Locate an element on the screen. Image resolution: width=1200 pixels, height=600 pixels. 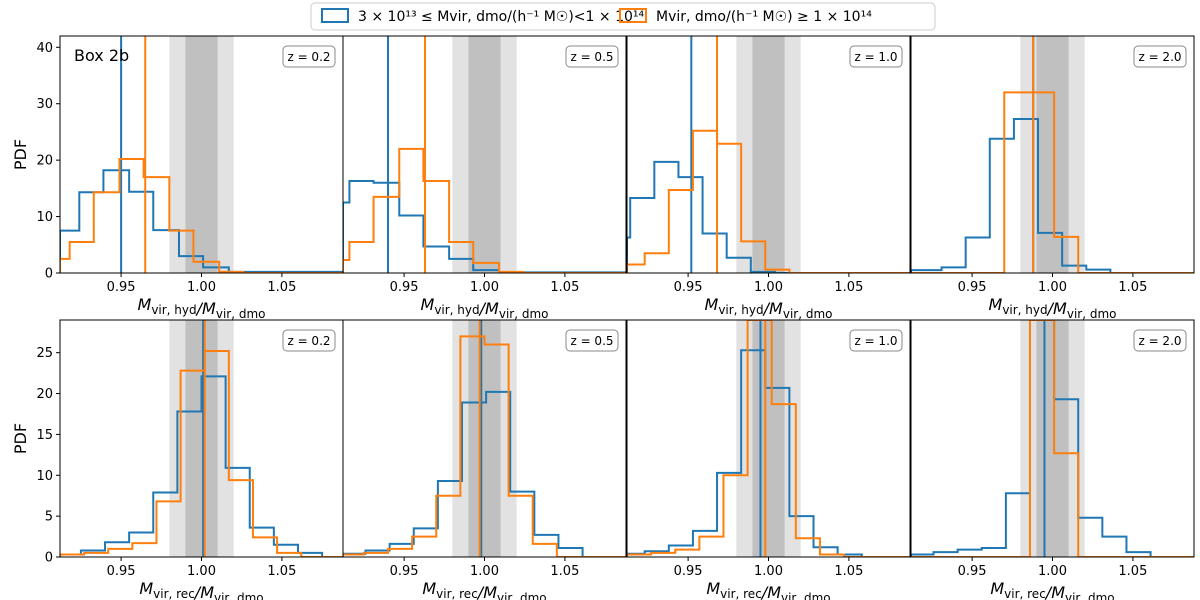
legend-swatch-low-mass is located at coordinates (335, 15).